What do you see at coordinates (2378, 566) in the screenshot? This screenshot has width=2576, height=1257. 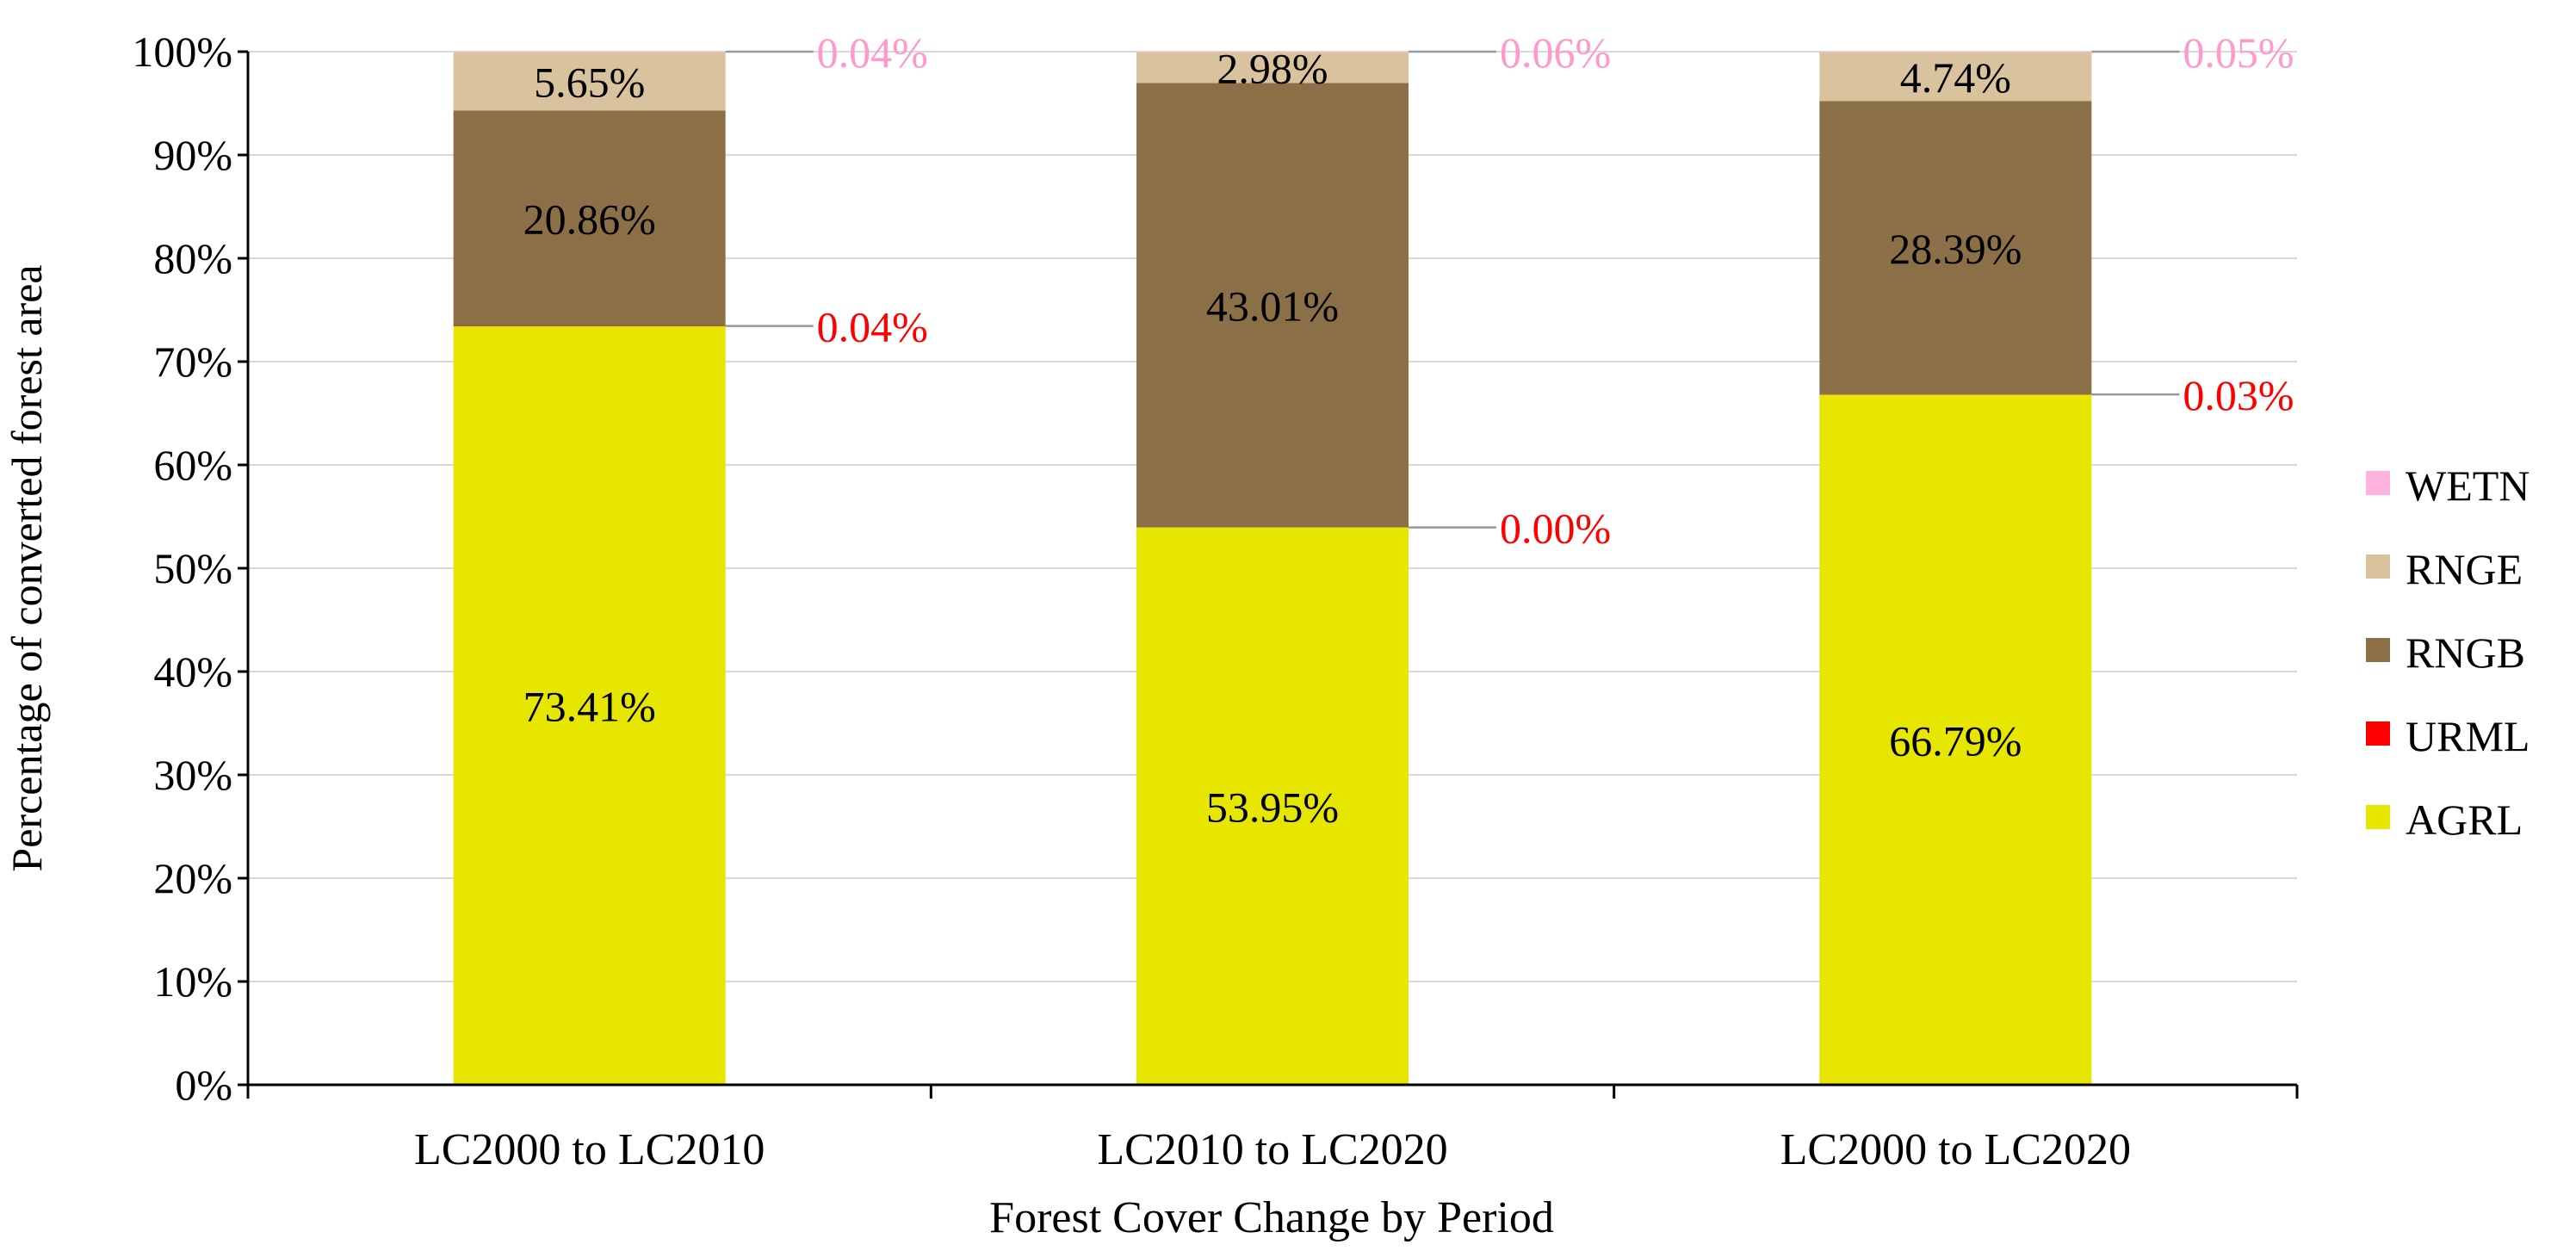 I see `legend-swatch-rnge` at bounding box center [2378, 566].